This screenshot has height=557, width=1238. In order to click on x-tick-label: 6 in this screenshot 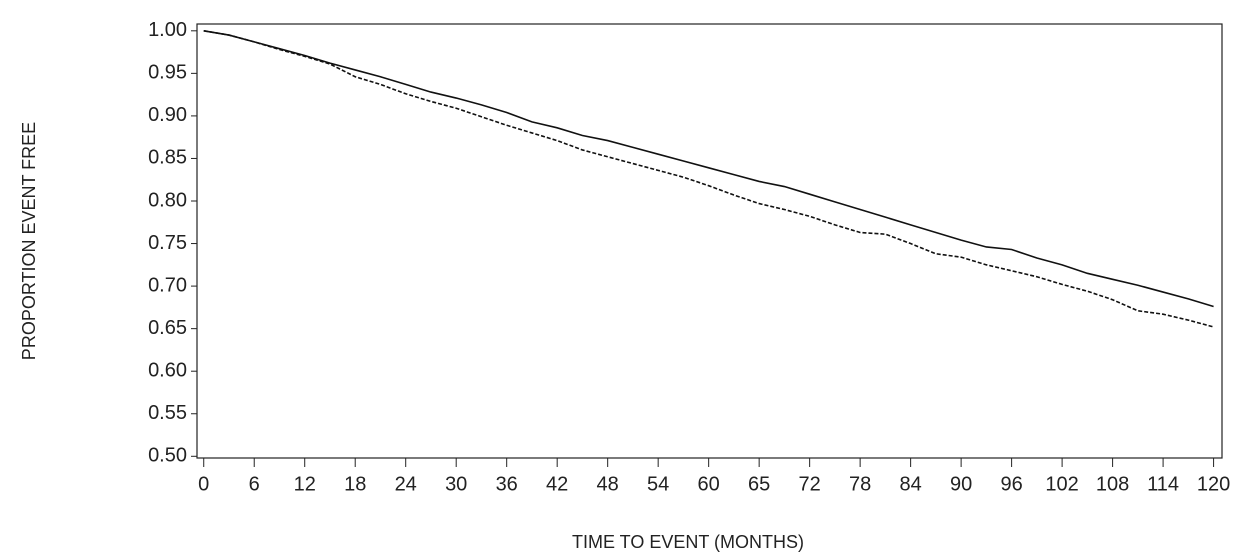, I will do `click(254, 484)`.